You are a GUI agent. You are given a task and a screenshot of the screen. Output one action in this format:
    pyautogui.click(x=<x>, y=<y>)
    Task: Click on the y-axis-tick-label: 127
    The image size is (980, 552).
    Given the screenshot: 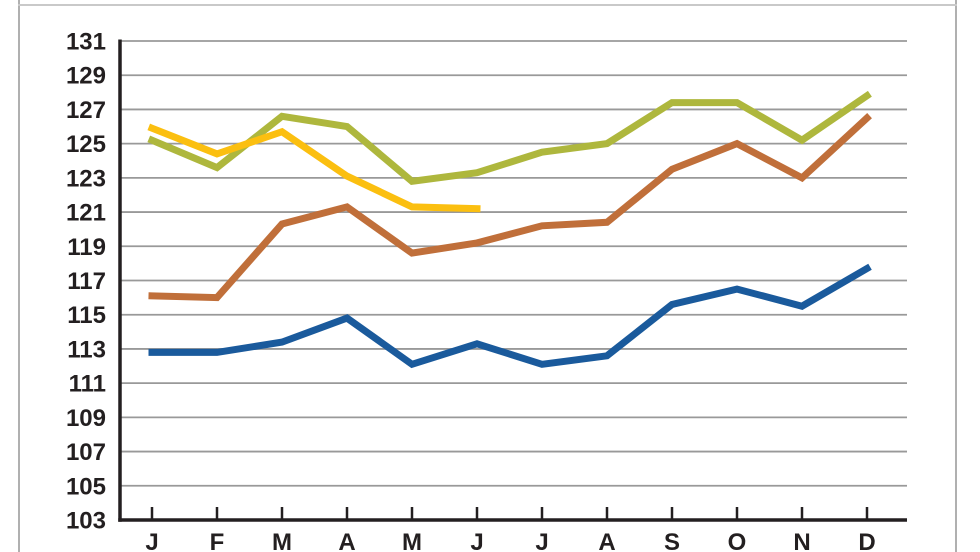 What is the action you would take?
    pyautogui.click(x=86, y=110)
    